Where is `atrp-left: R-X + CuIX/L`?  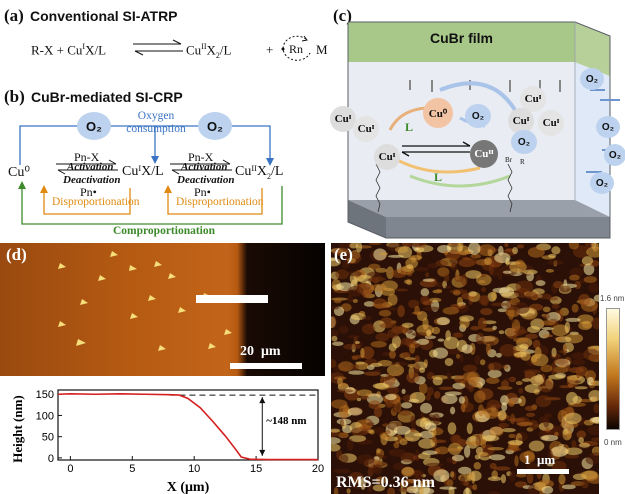 atrp-left: R-X + CuIX/L is located at coordinates (69, 50).